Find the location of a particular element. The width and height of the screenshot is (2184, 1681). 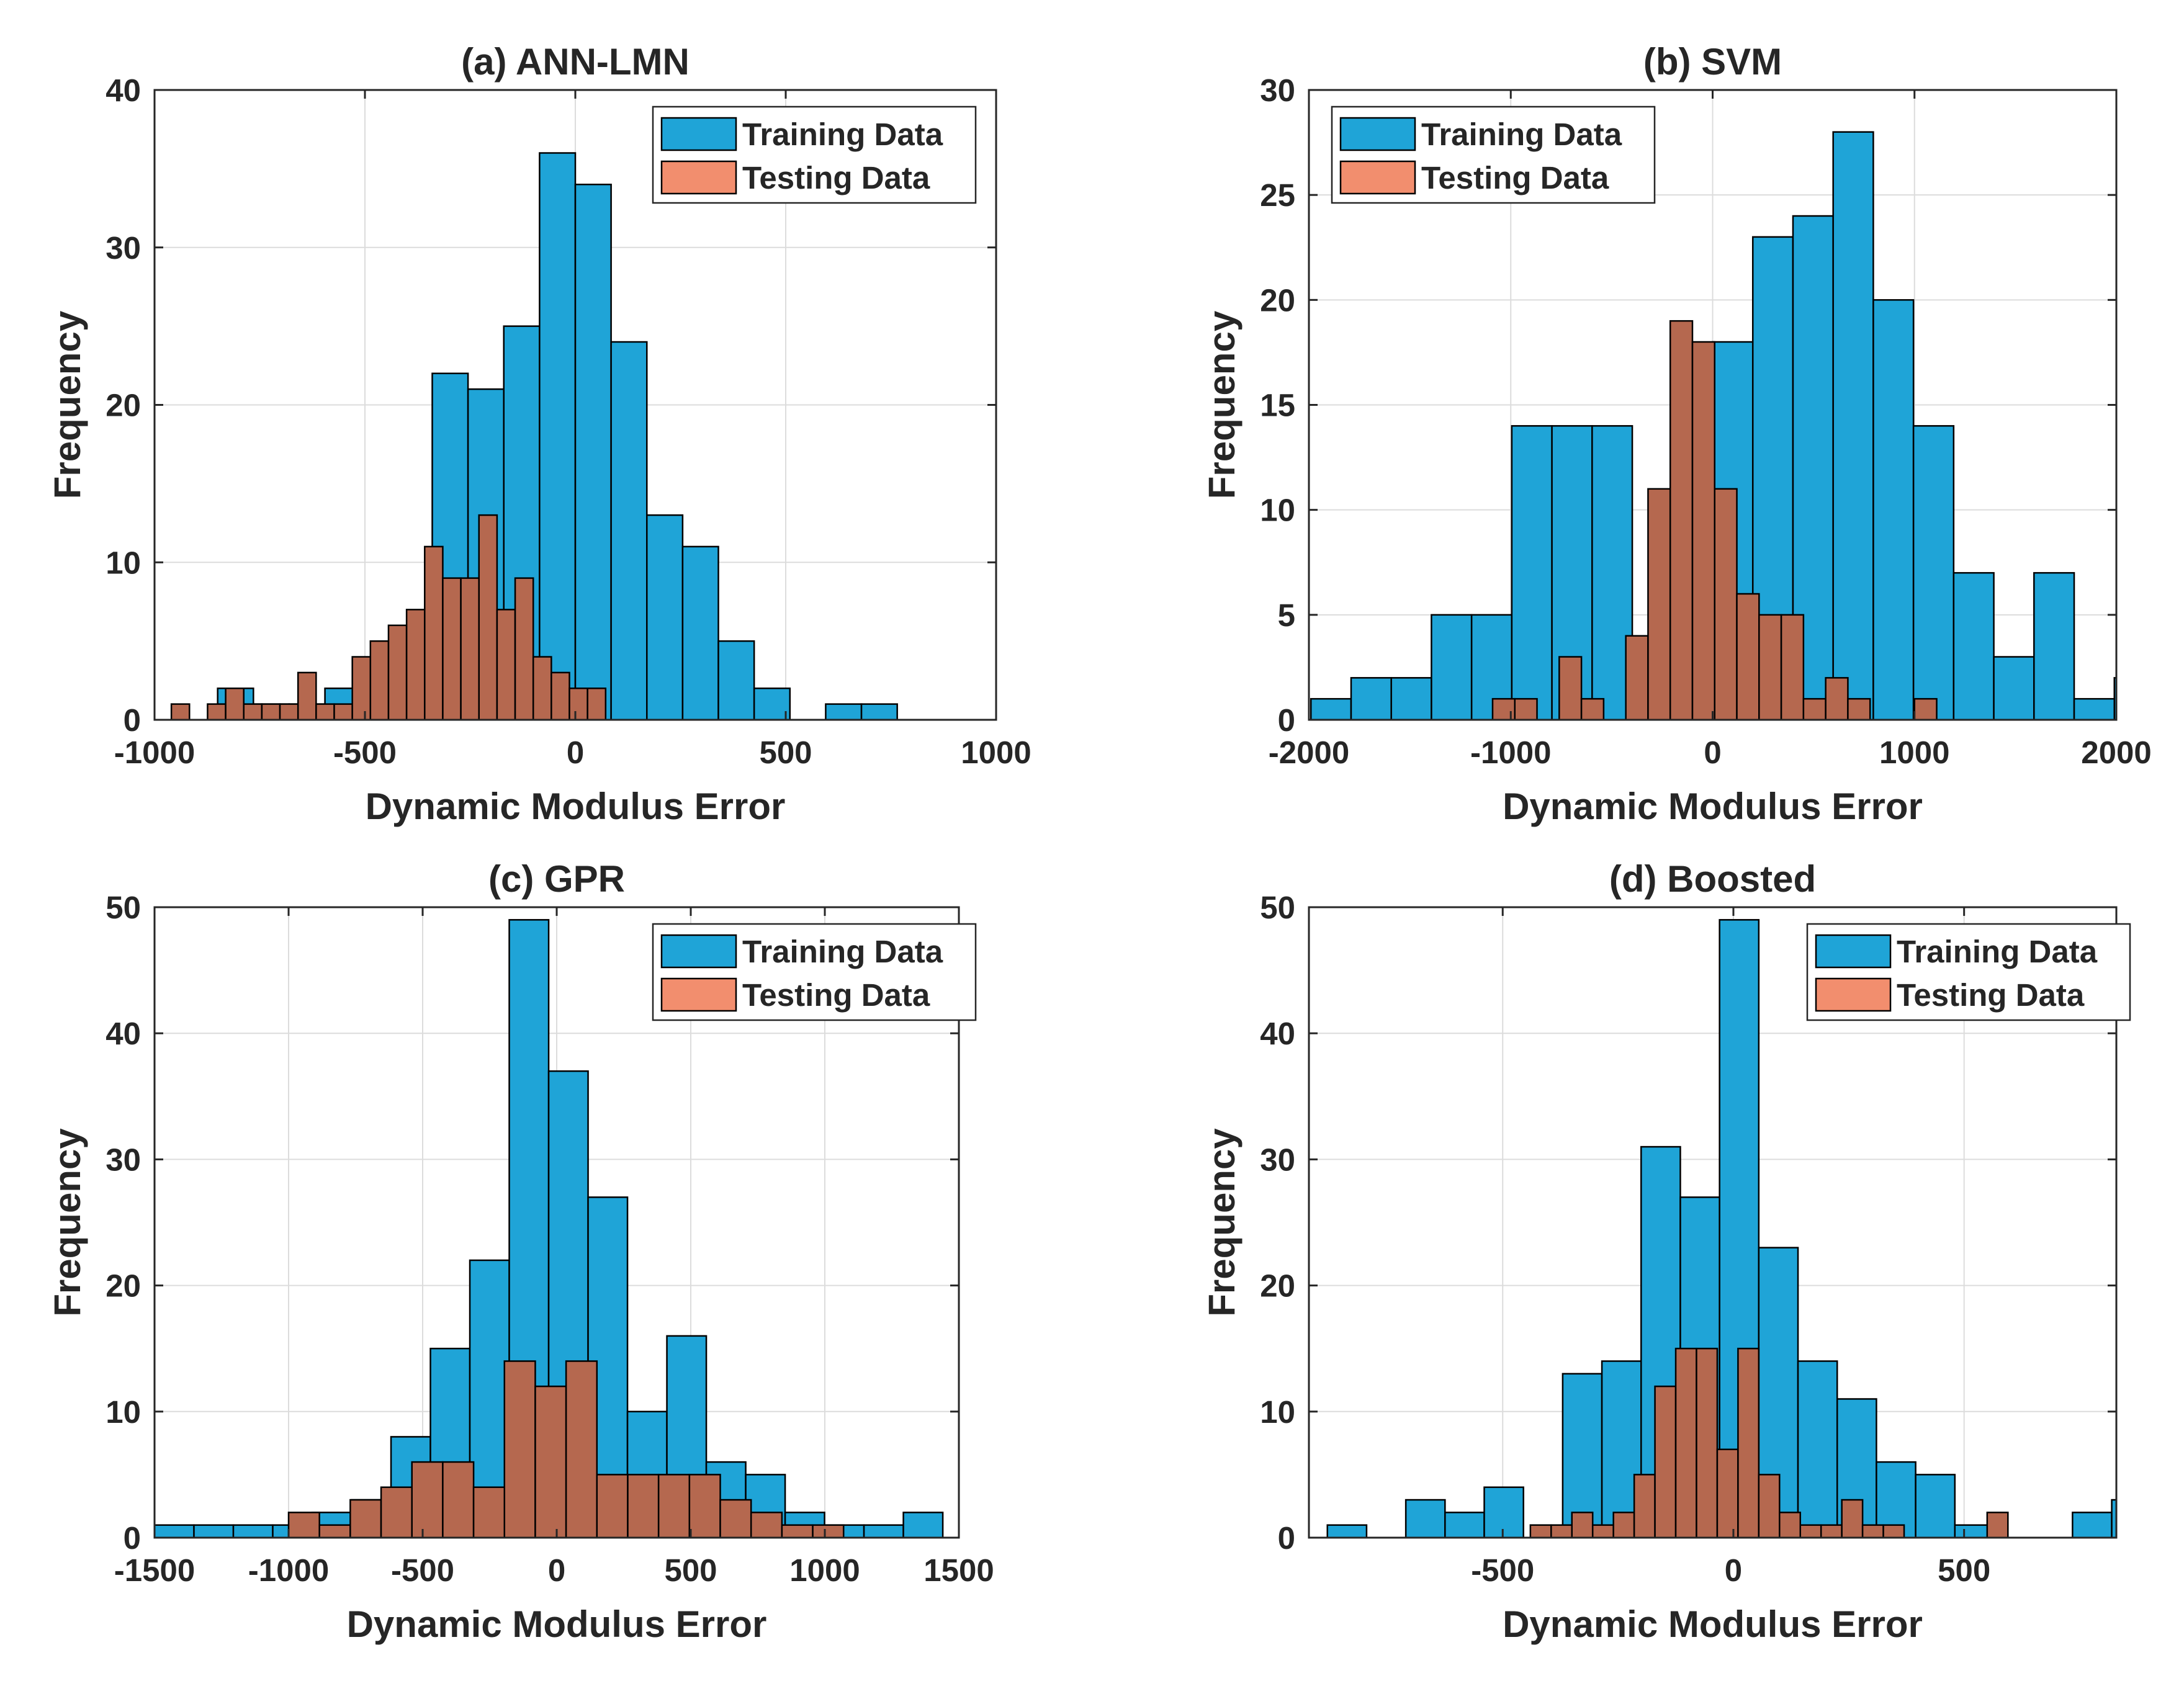

plot-title: (d) Boosted is located at coordinates (1712, 879).